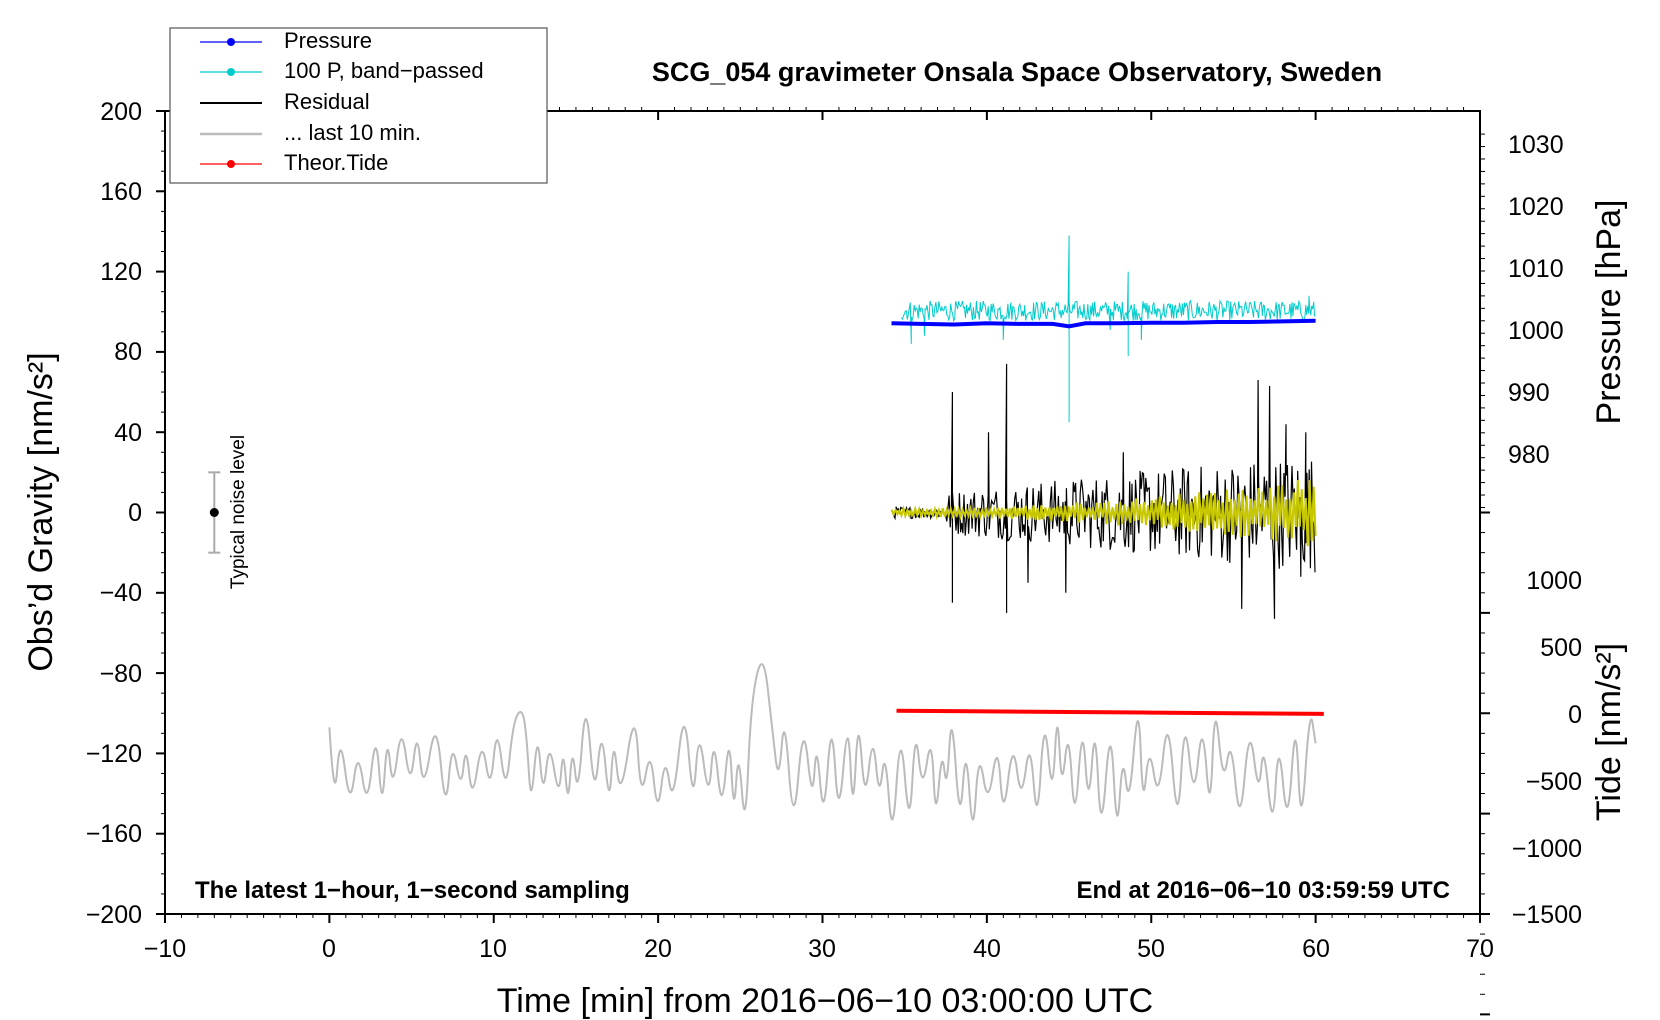  What do you see at coordinates (1103, 513) in the screenshot?
I see `series-residual-smoothed` at bounding box center [1103, 513].